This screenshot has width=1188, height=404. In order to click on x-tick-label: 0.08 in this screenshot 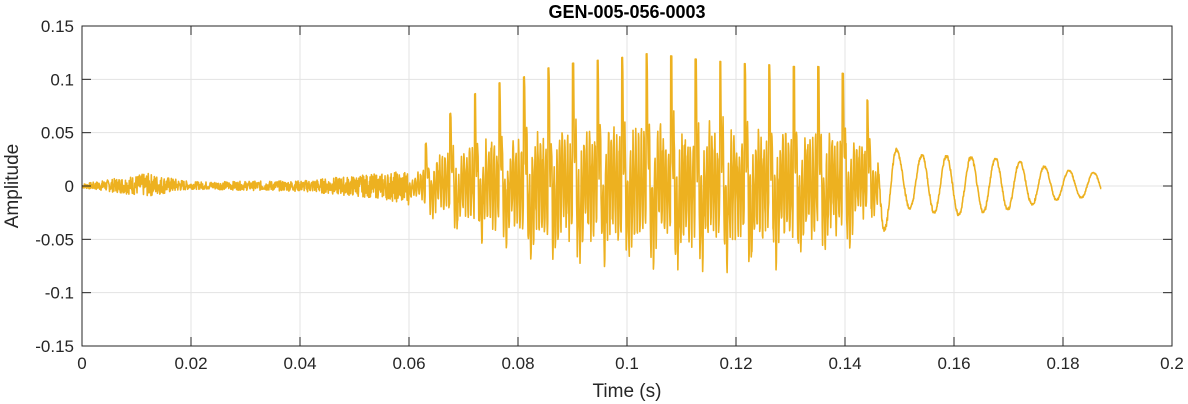, I will do `click(517, 363)`.